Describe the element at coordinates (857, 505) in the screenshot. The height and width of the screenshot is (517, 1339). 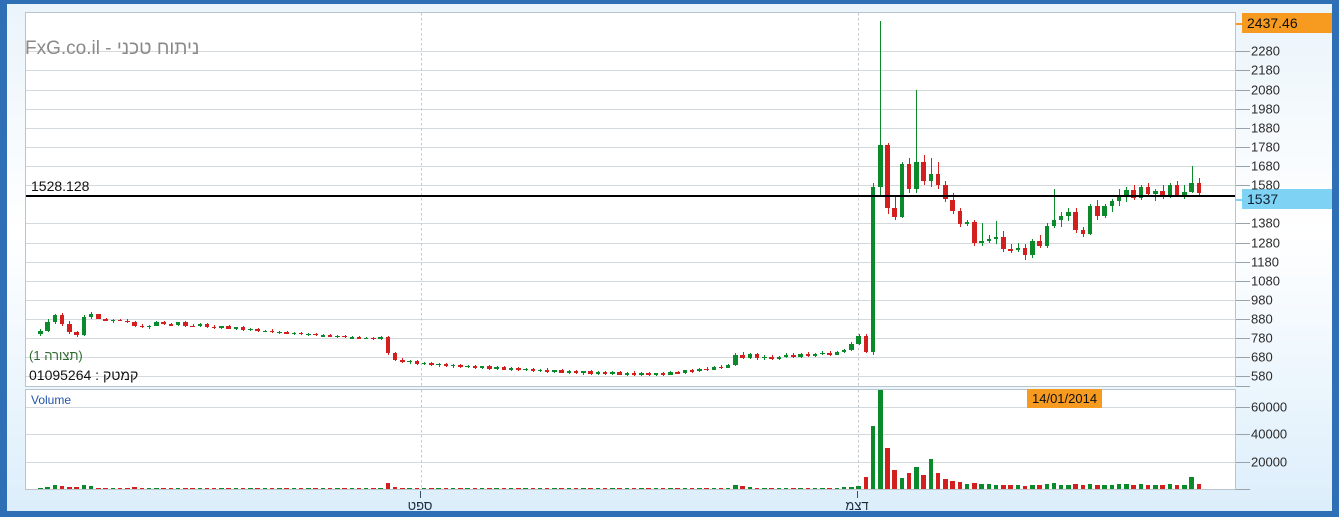
I see `time-tick-label: דצמ` at that location.